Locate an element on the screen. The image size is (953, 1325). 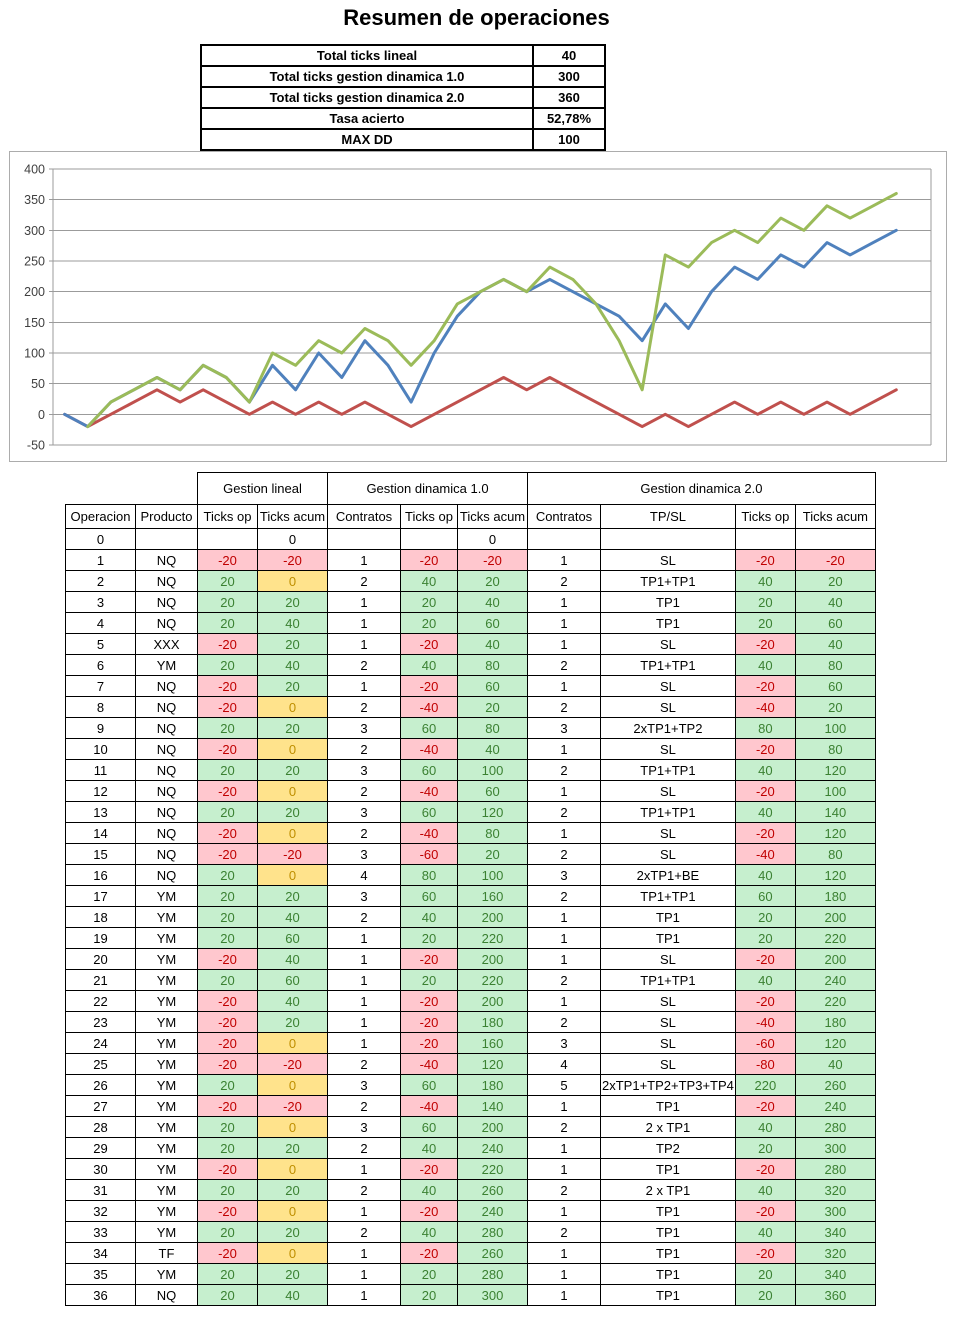
cell-operacion: 1 is located at coordinates (100, 560).